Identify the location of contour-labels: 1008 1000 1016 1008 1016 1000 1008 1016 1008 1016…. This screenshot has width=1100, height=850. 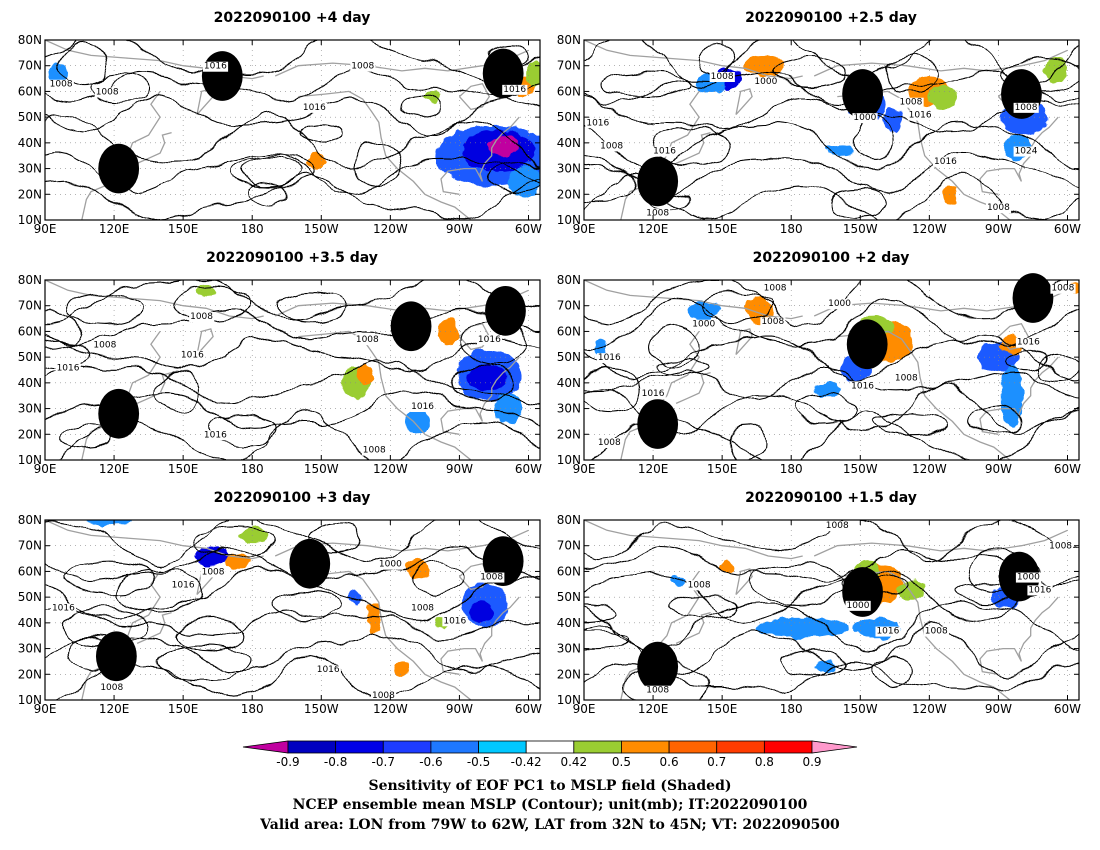
(812, 145).